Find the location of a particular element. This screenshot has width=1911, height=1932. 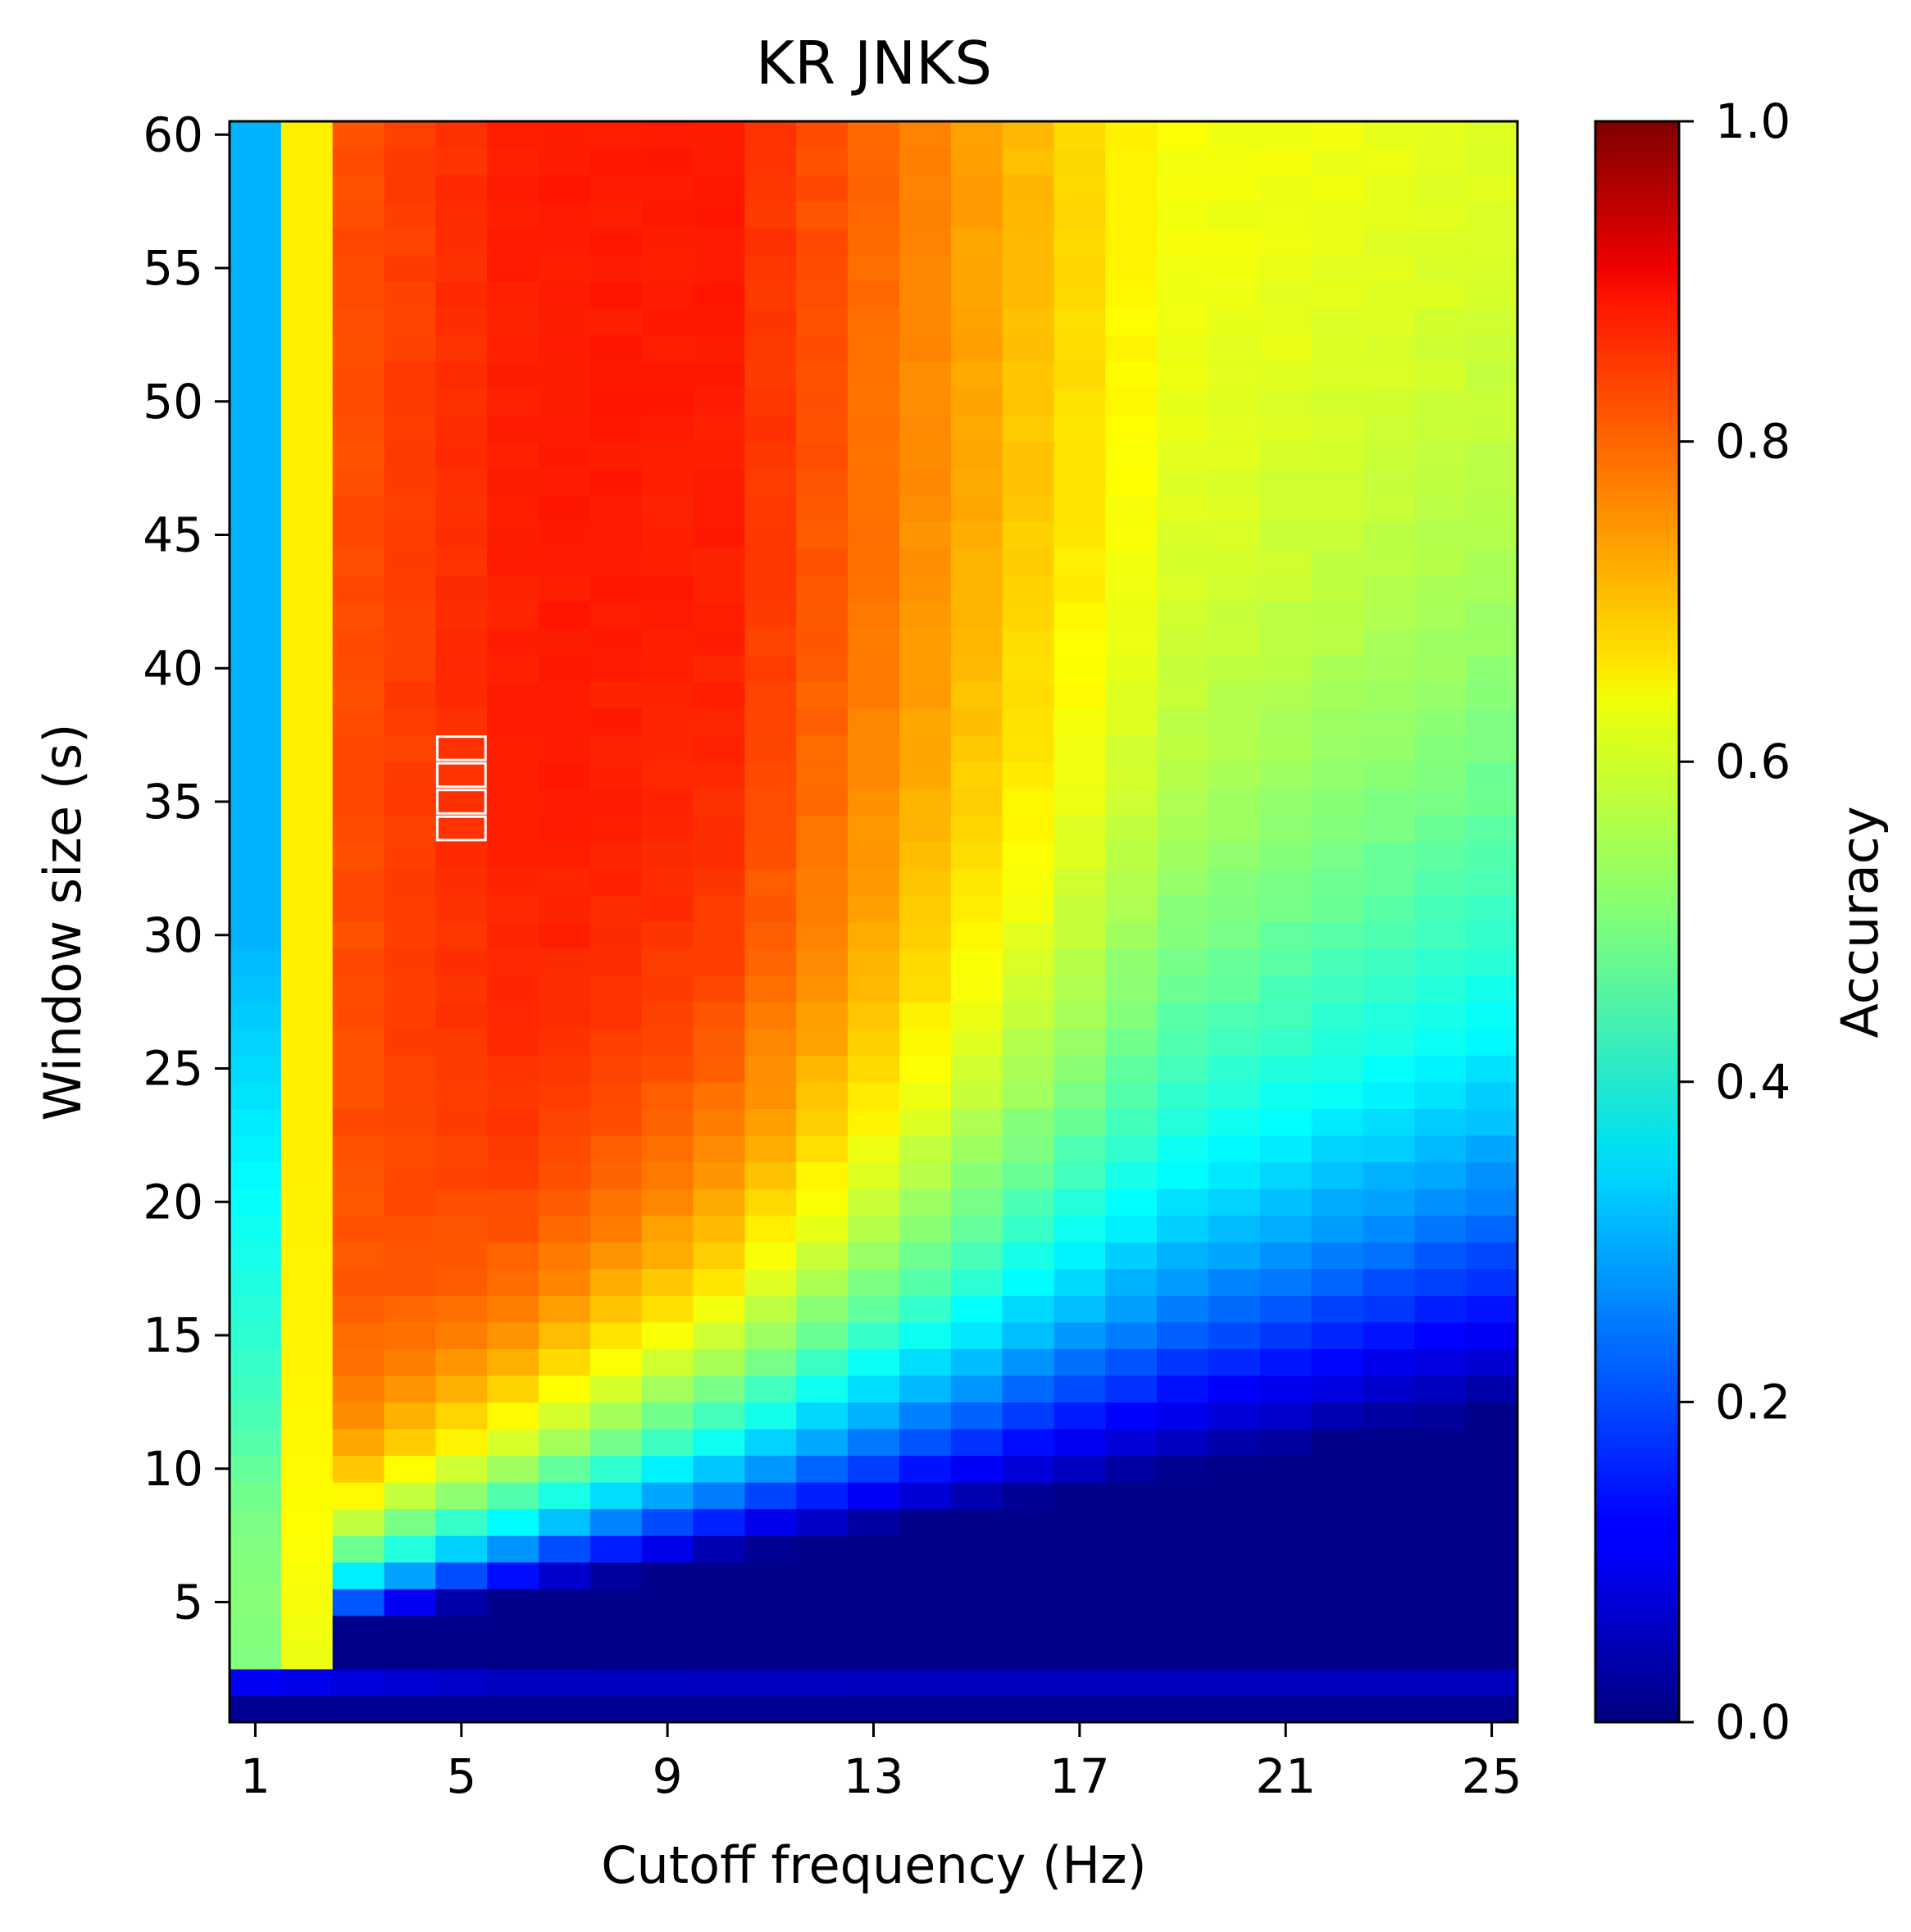

y-tick-label: 10 is located at coordinates (173, 1469).